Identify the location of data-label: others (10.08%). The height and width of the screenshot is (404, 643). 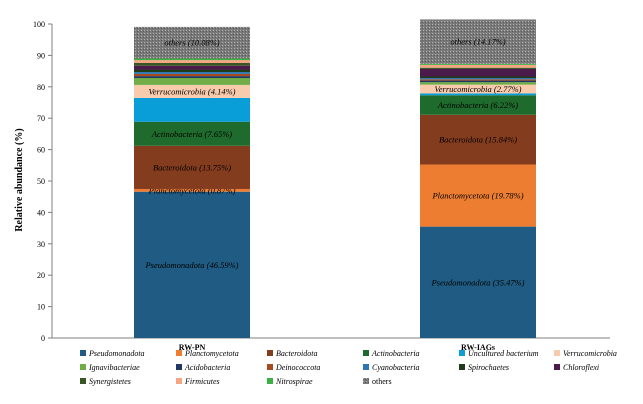
(191, 43).